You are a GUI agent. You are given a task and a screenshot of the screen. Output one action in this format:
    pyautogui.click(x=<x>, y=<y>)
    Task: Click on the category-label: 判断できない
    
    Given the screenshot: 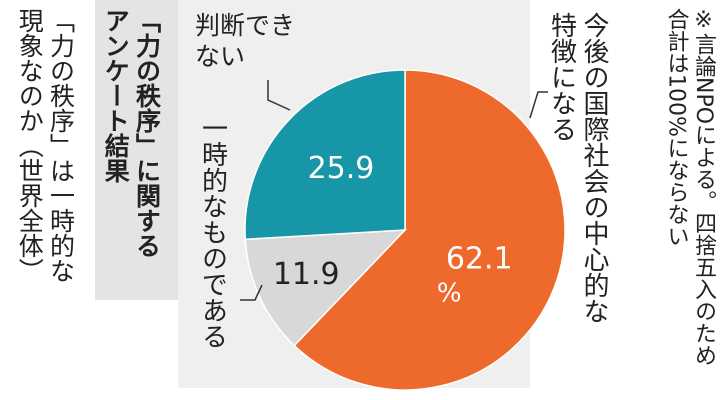 What is the action you would take?
    pyautogui.click(x=245, y=41)
    